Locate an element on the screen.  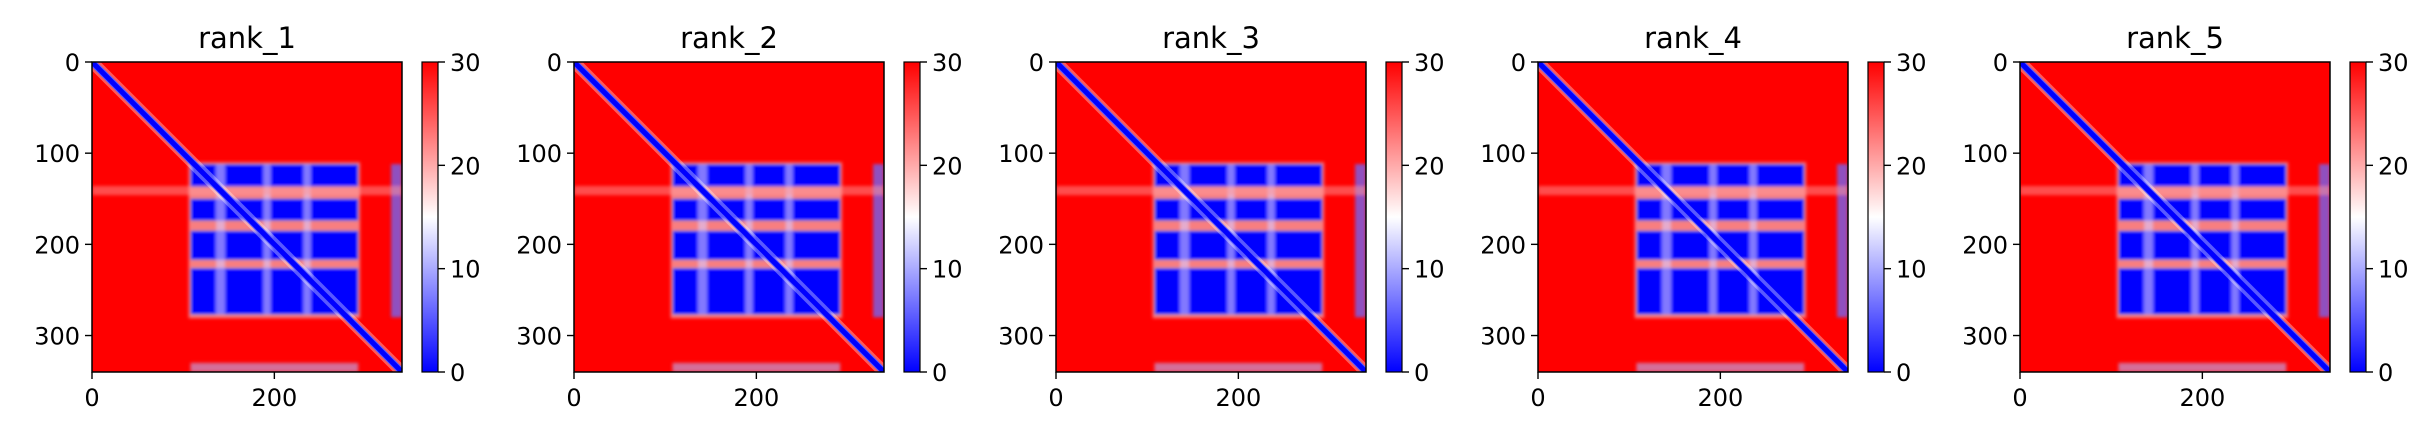
panel-title: rank_4 is located at coordinates (1693, 38).